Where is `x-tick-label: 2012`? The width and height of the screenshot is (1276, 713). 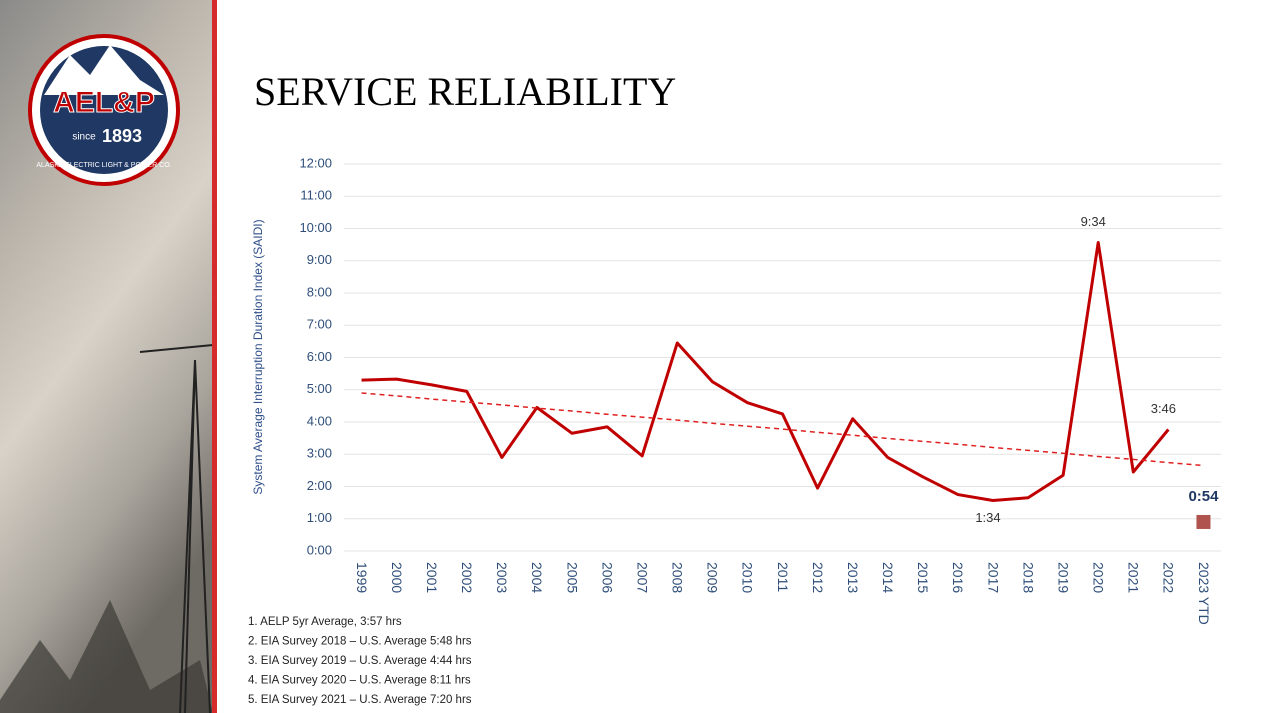 x-tick-label: 2012 is located at coordinates (818, 577).